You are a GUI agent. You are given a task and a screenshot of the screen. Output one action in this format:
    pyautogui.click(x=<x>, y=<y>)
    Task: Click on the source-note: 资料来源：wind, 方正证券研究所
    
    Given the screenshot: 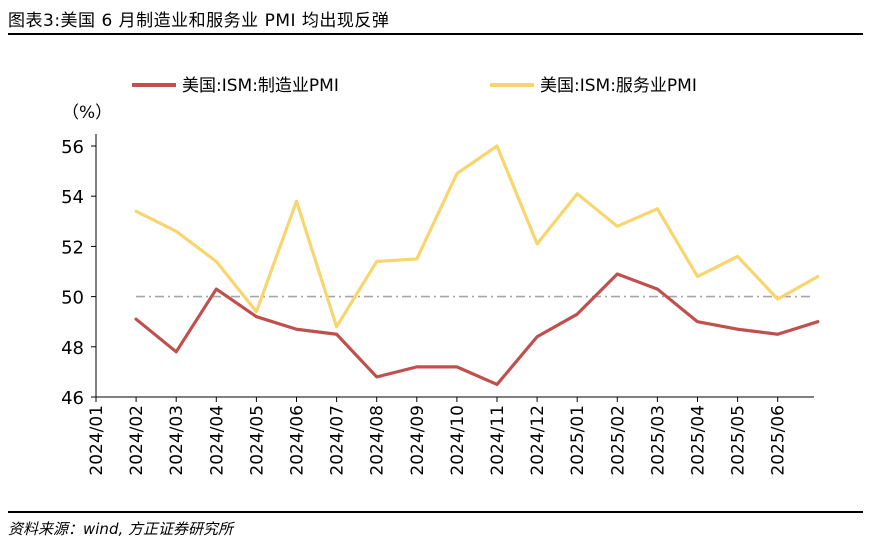 What is the action you would take?
    pyautogui.click(x=121, y=529)
    